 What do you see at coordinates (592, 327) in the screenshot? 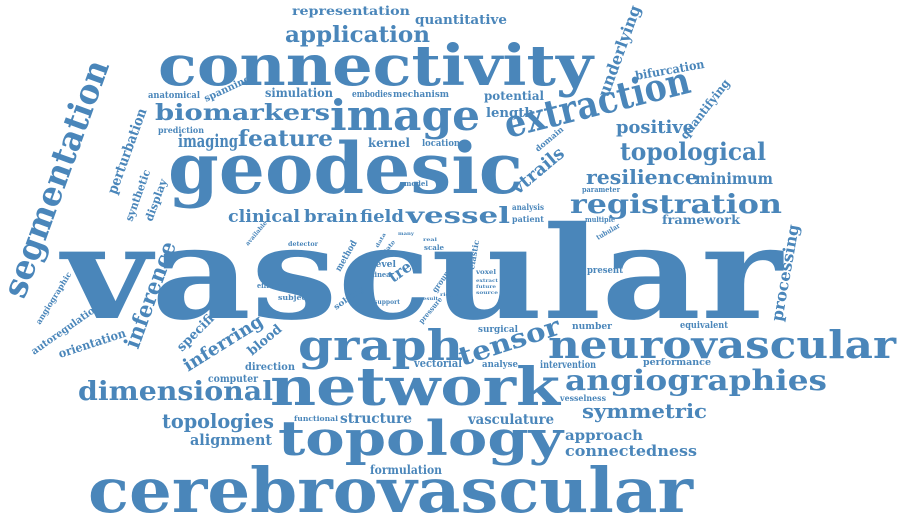
I see `word-number: number` at bounding box center [592, 327].